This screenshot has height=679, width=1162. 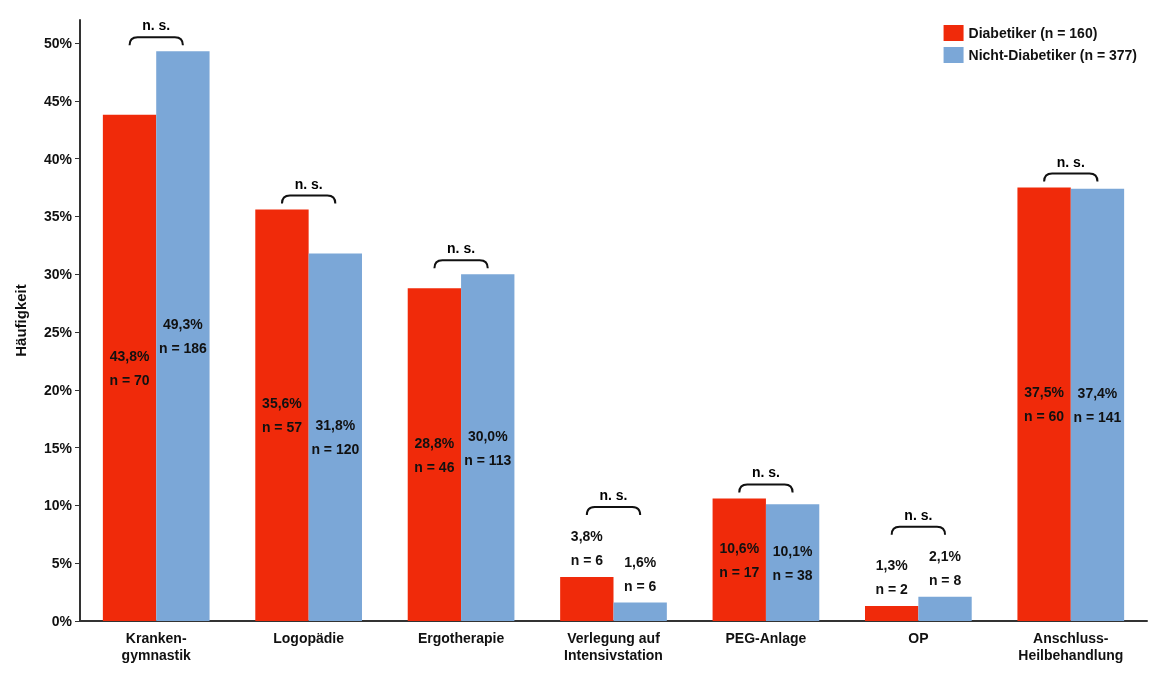 What do you see at coordinates (1033, 33) in the screenshot?
I see `legend-label: Diabetiker (n = 160)` at bounding box center [1033, 33].